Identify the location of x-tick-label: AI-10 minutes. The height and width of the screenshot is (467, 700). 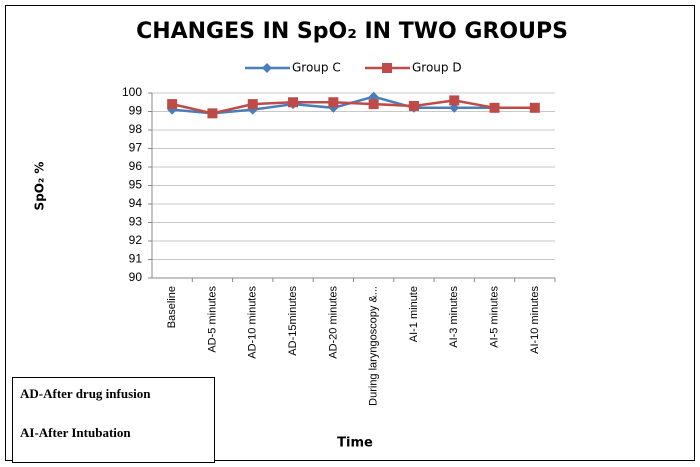
(535, 320).